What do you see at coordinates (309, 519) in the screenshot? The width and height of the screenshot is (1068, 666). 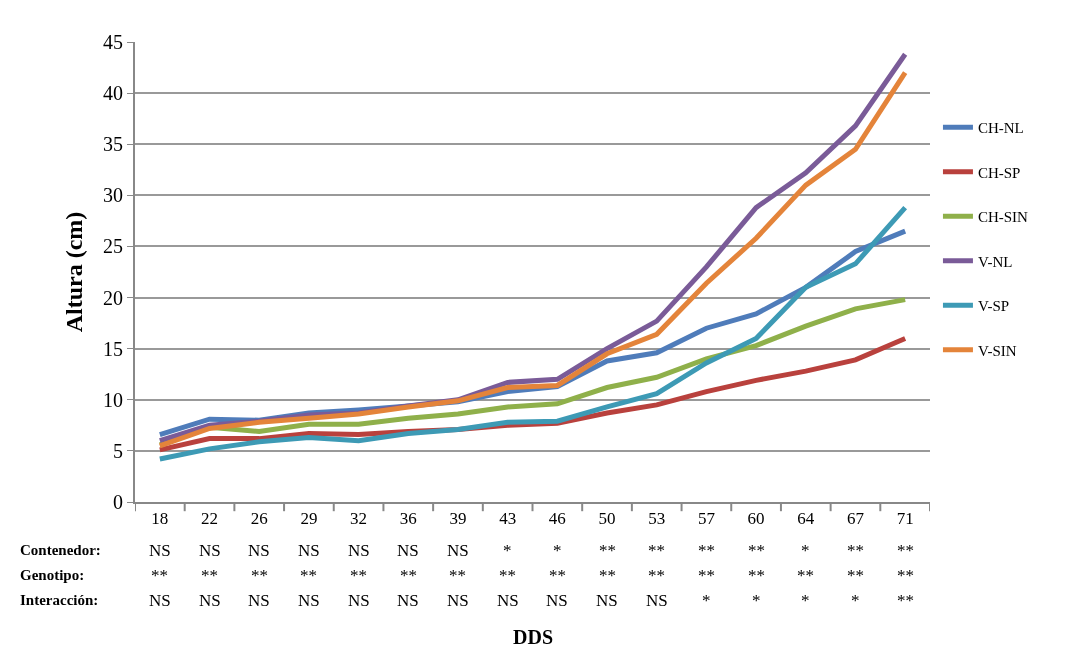 I see `x-tick-label: 29` at bounding box center [309, 519].